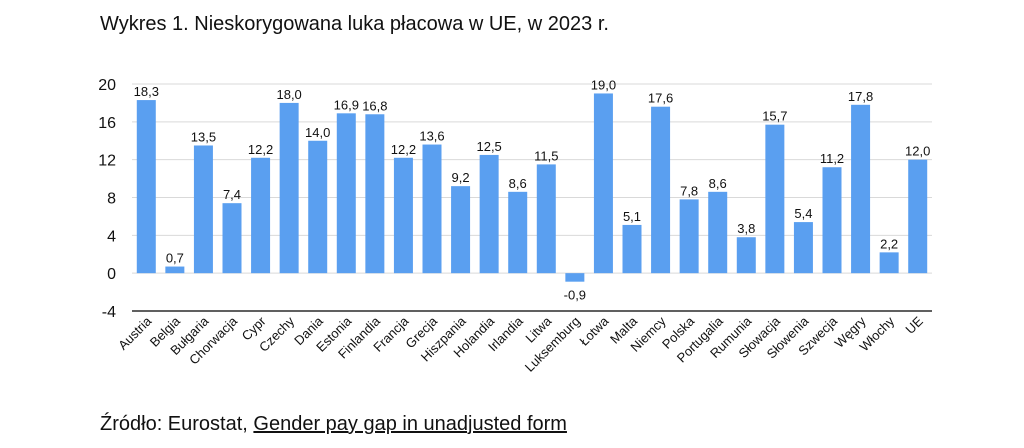  What do you see at coordinates (374, 105) in the screenshot?
I see `data-label: 16,8` at bounding box center [374, 105].